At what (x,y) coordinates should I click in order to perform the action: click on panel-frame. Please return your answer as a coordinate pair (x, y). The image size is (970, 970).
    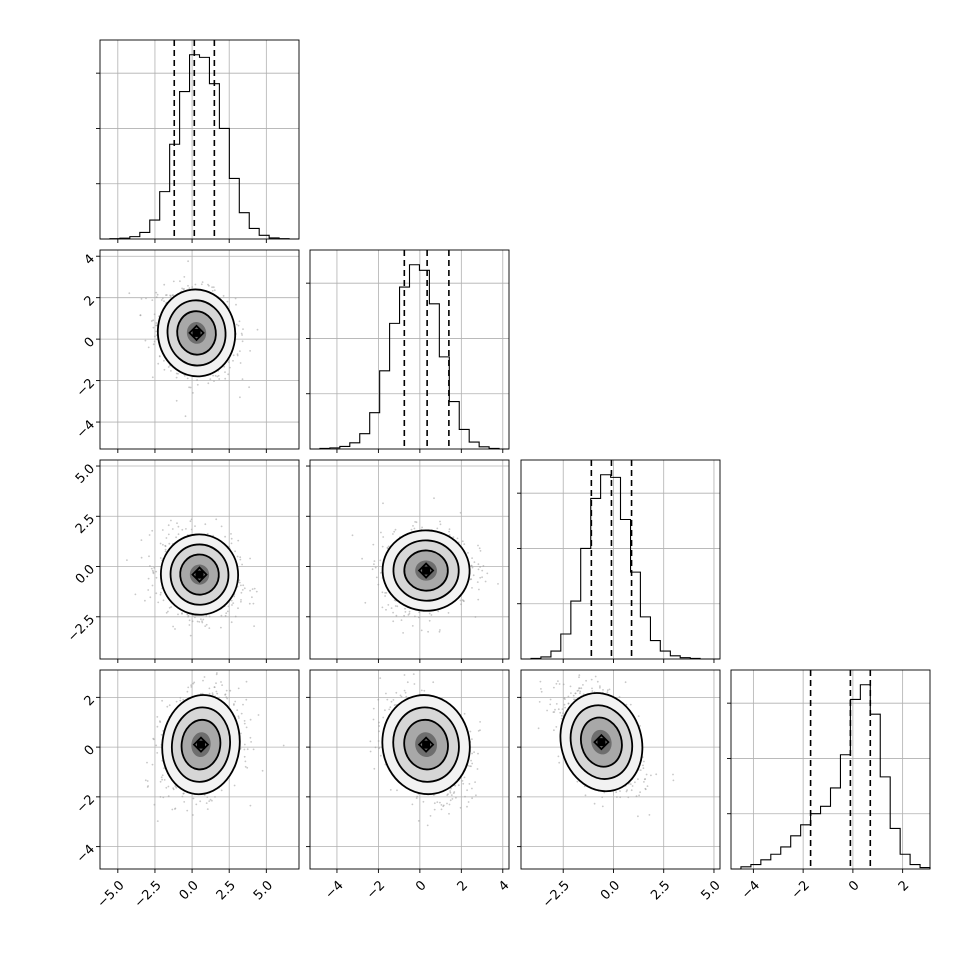
    Looking at the image, I should click on (199, 559).